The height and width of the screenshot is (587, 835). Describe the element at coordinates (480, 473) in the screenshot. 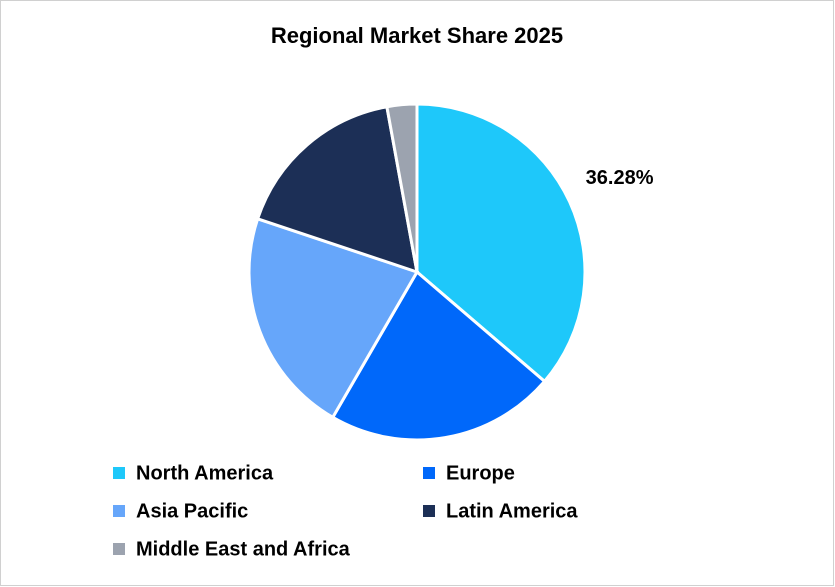

I see `legend-label: Europe` at that location.